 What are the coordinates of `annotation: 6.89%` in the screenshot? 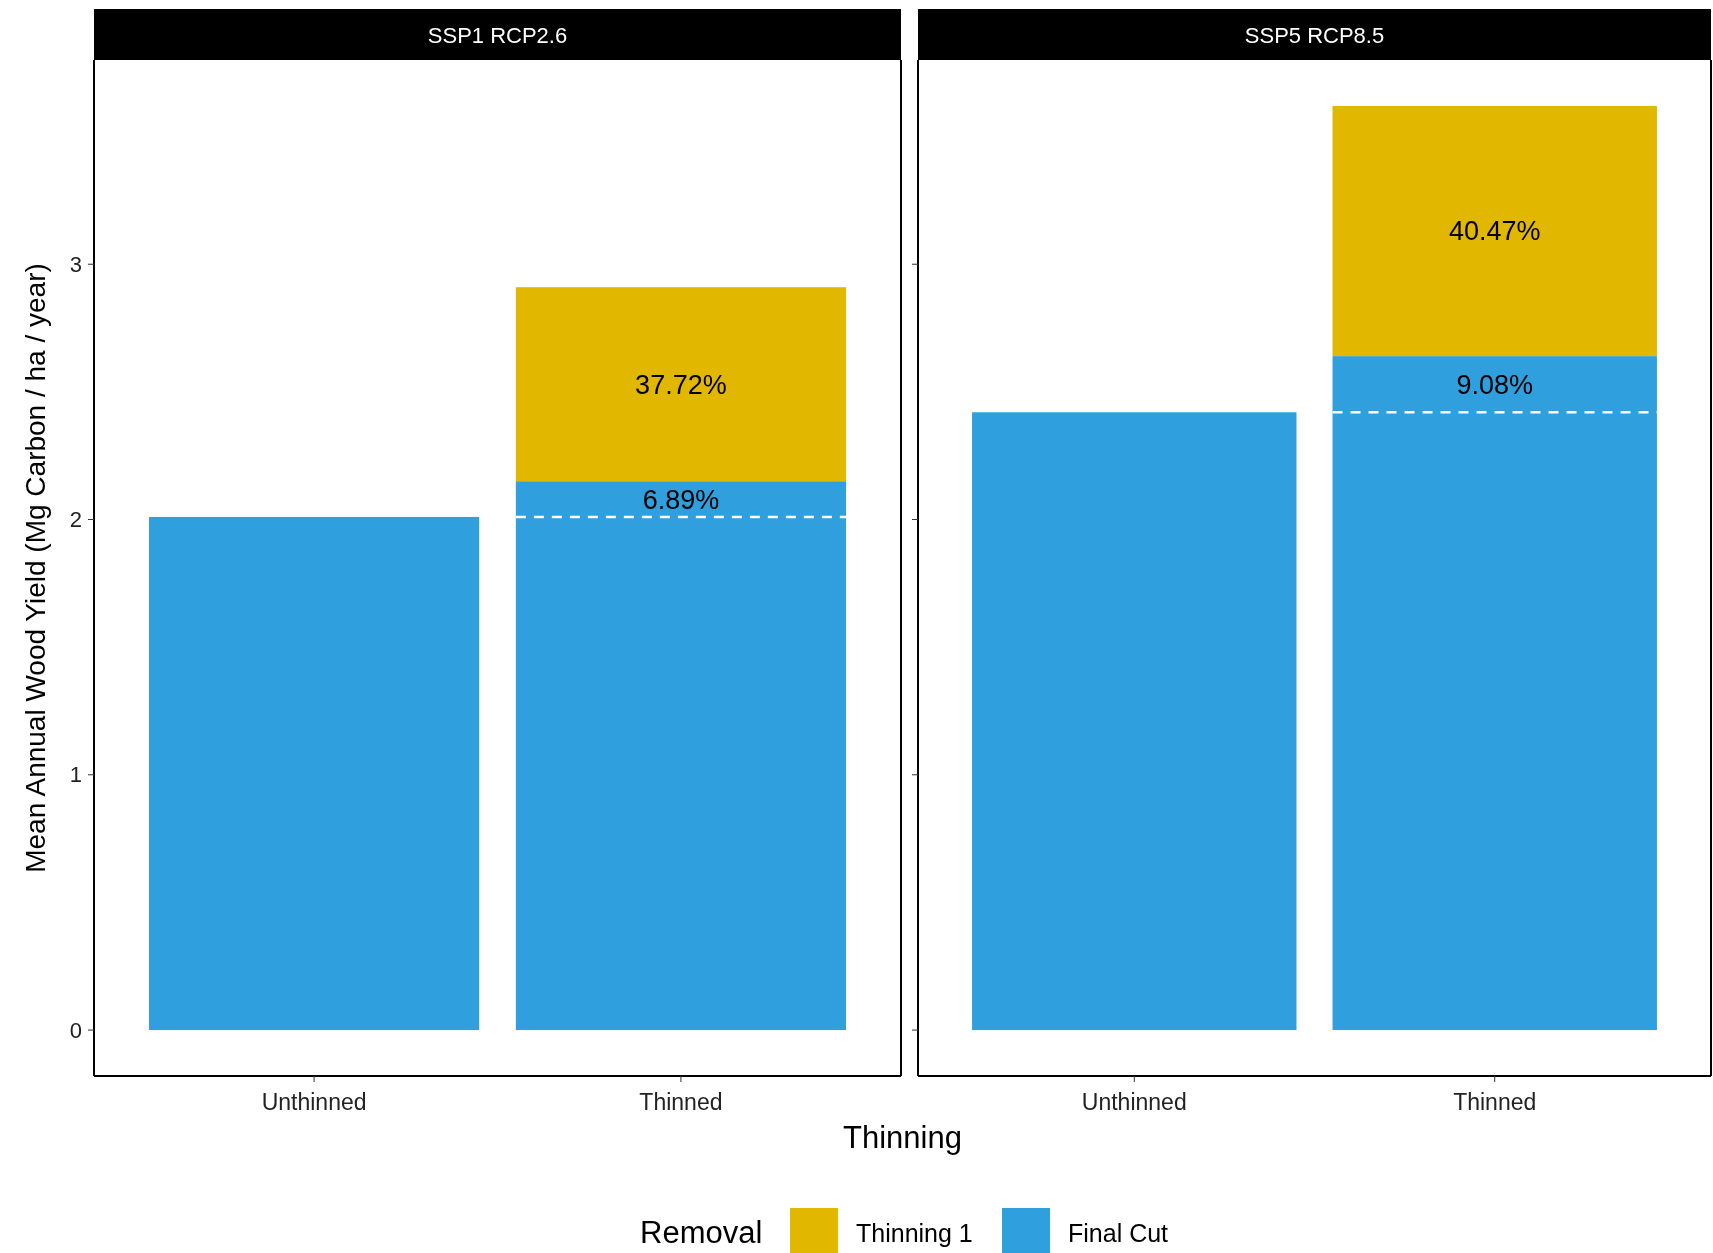 It's located at (681, 499).